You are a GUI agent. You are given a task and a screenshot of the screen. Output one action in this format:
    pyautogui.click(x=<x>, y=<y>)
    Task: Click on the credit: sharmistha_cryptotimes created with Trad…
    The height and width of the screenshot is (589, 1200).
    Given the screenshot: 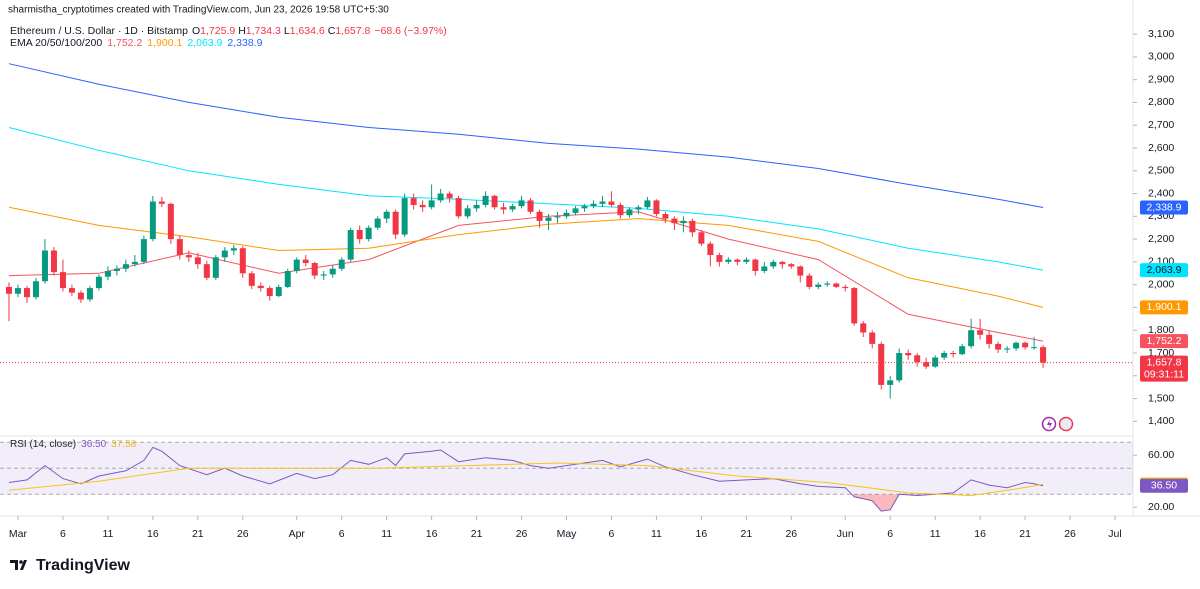 What is the action you would take?
    pyautogui.click(x=198, y=10)
    